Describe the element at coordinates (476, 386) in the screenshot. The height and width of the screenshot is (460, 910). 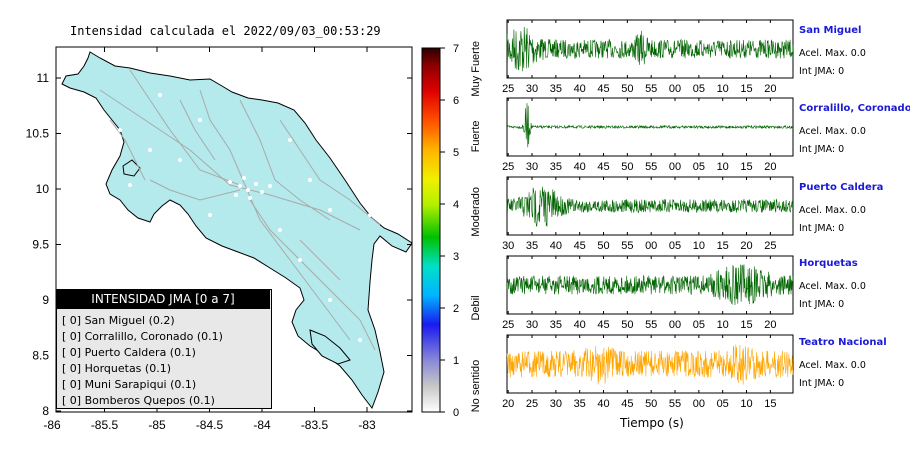
I see `colorbar-class-label: No sentido` at that location.